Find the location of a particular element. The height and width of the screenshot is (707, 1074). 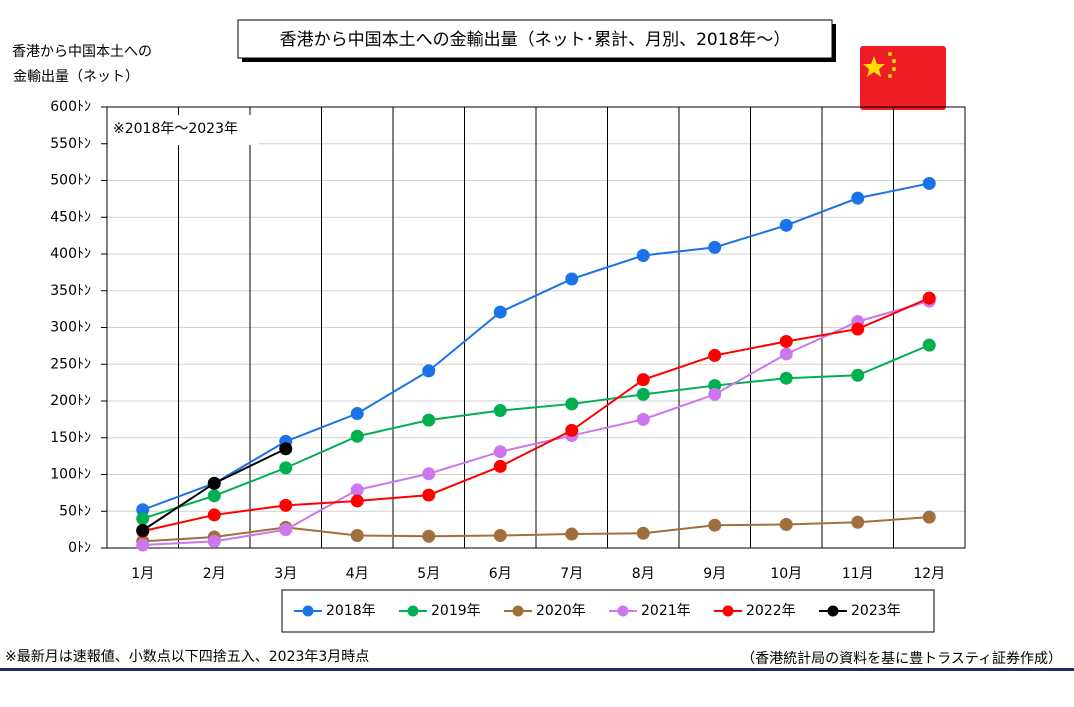

y-tick-label: 500ﾄﾝ is located at coordinates (70, 181).